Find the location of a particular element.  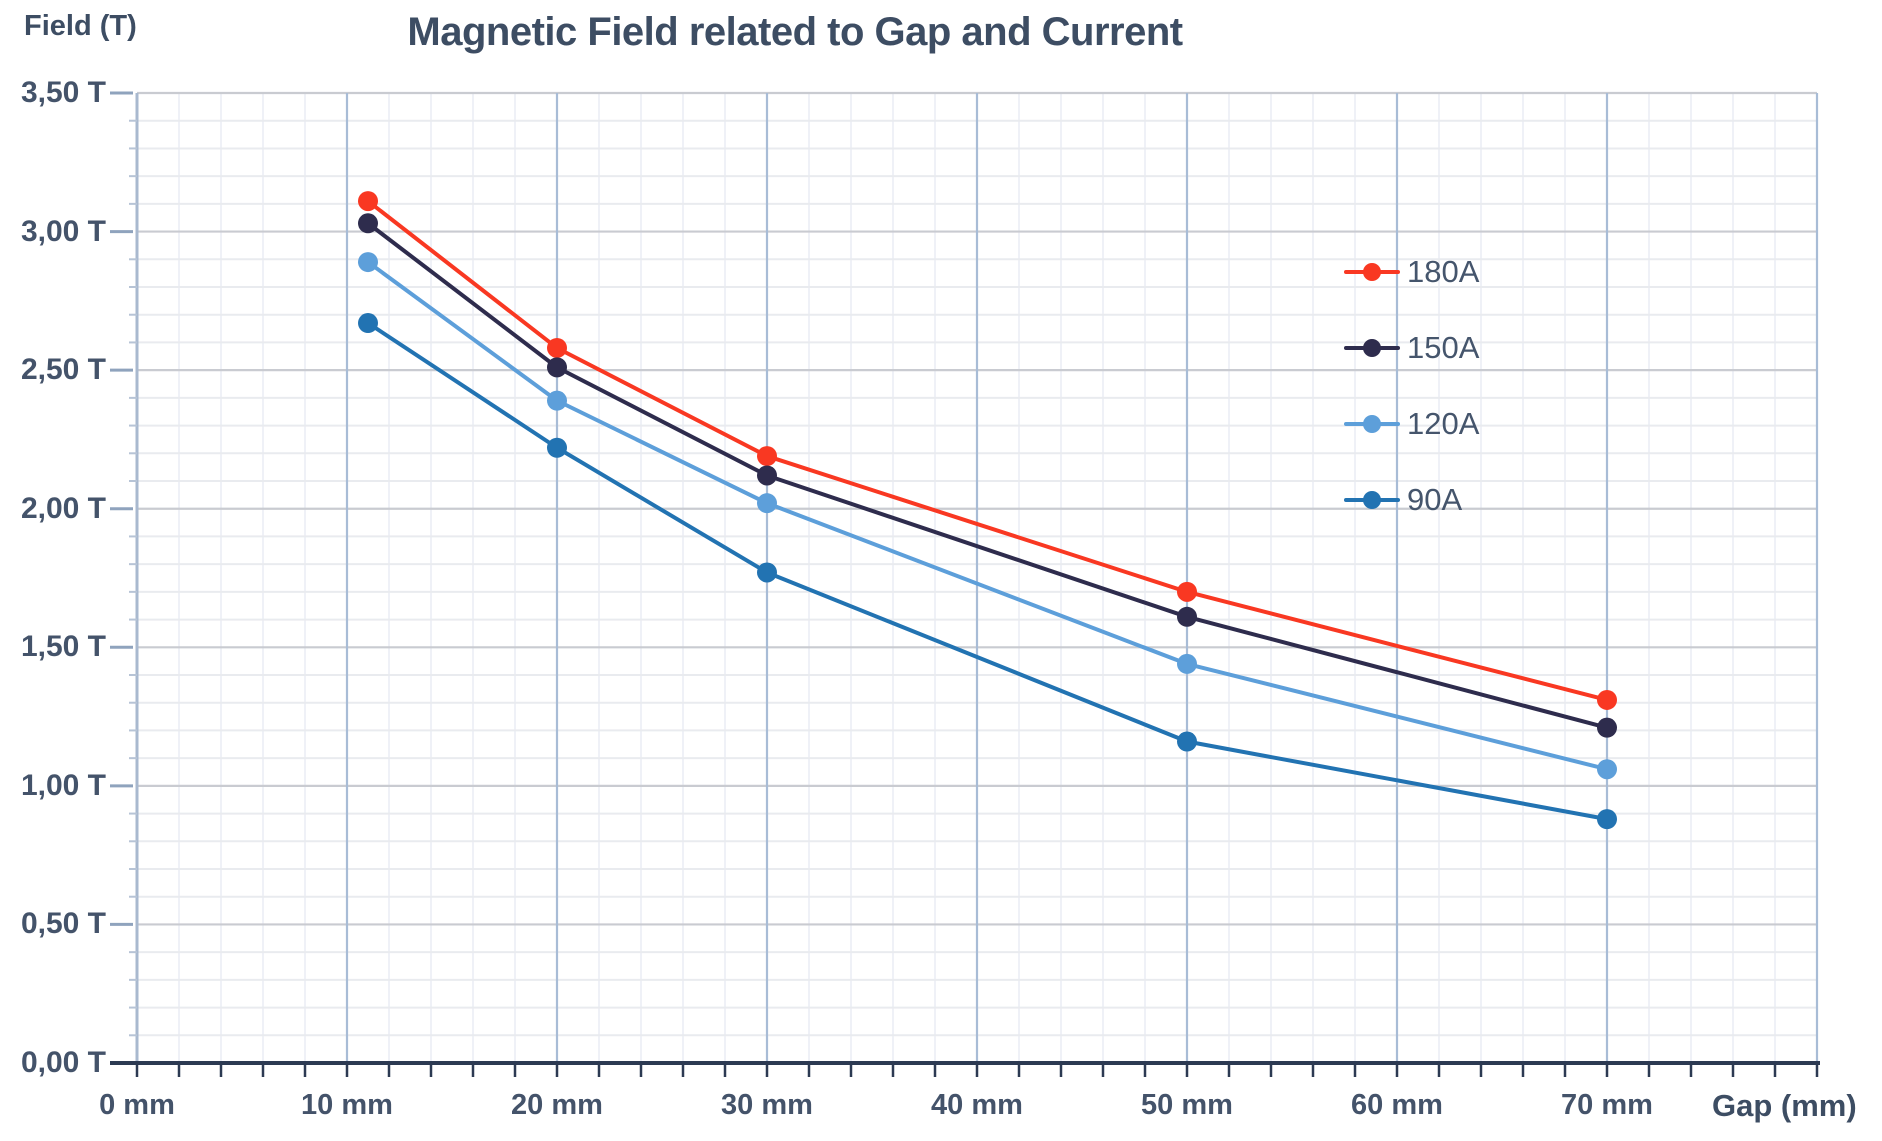

x-tick-label-30mm: 30 mm is located at coordinates (767, 1105).